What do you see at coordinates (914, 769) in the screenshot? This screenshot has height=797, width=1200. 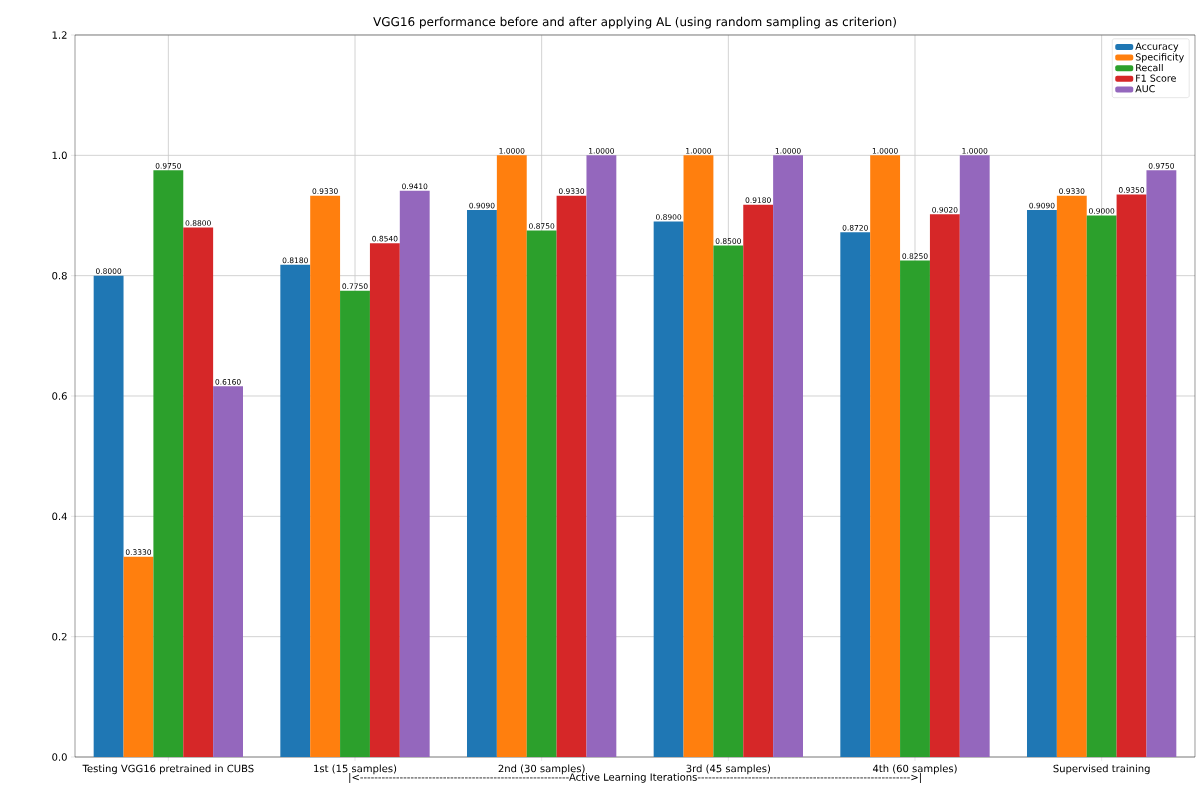 I see `x-tick-label: 4th (60 samples)` at bounding box center [914, 769].